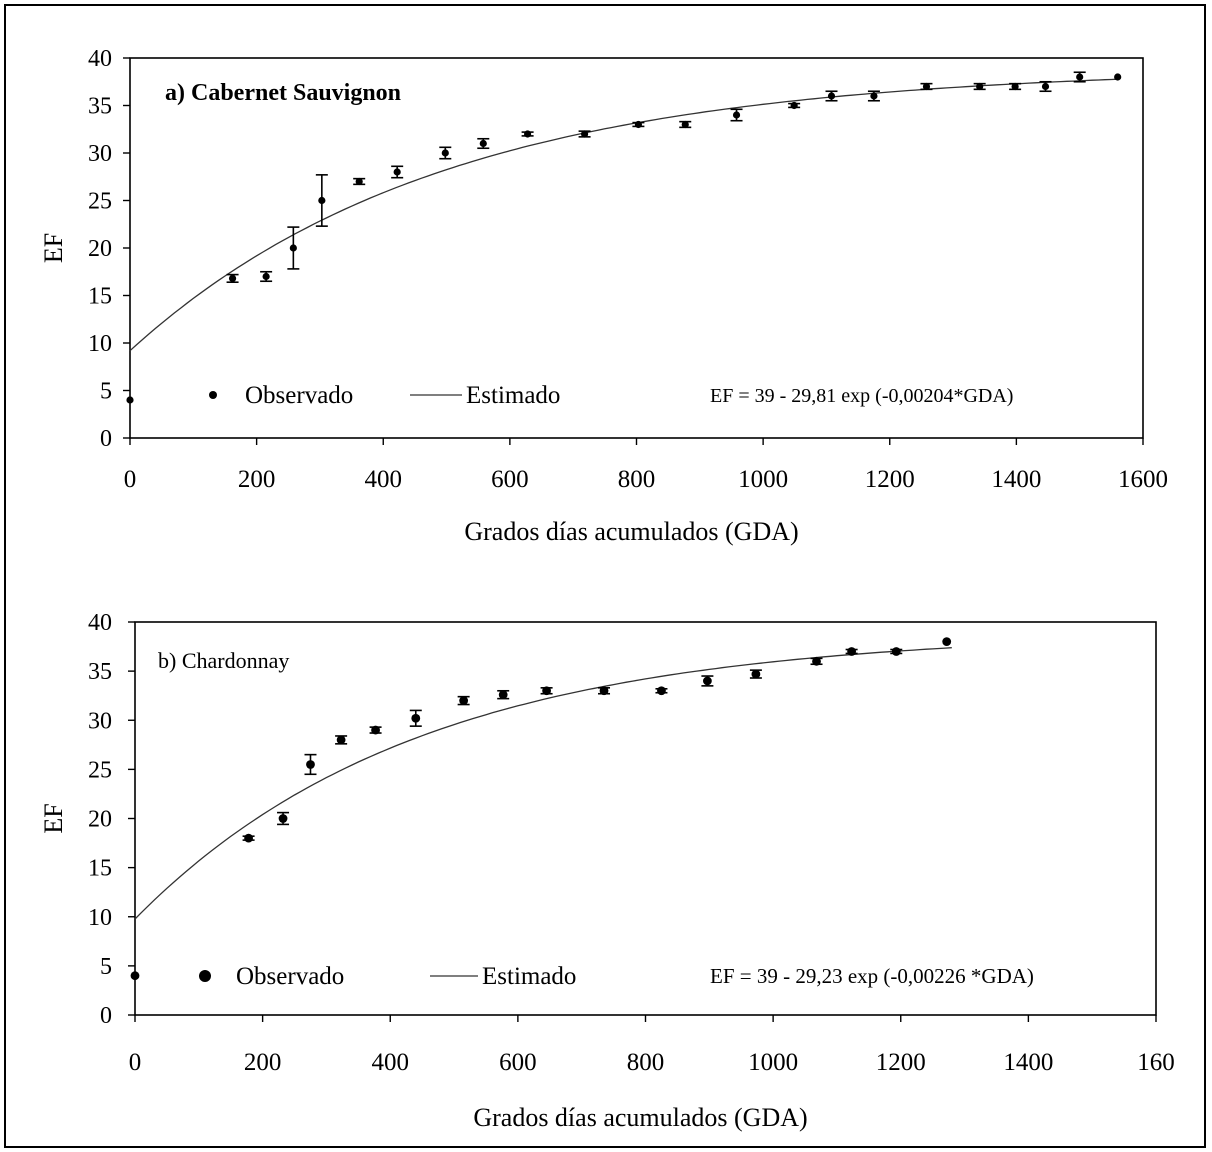  Describe the element at coordinates (872, 976) in the screenshot. I see `model-equation: EF = 39 - 29,23 exp (-0,00226 *GDA)` at that location.